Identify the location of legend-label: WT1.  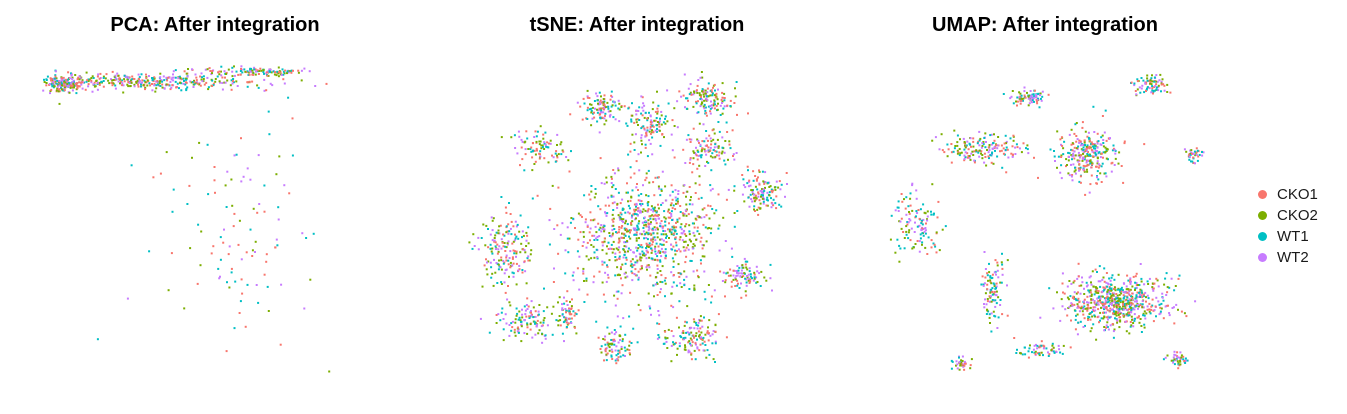
(1293, 236).